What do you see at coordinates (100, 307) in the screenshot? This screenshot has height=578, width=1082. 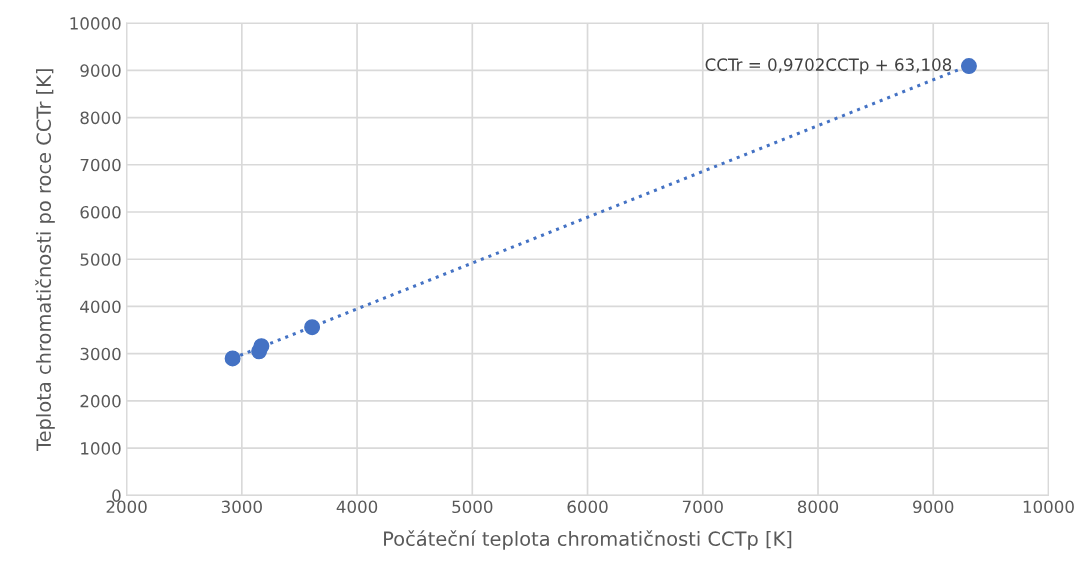 I see `y-tick-label: 4000` at bounding box center [100, 307].